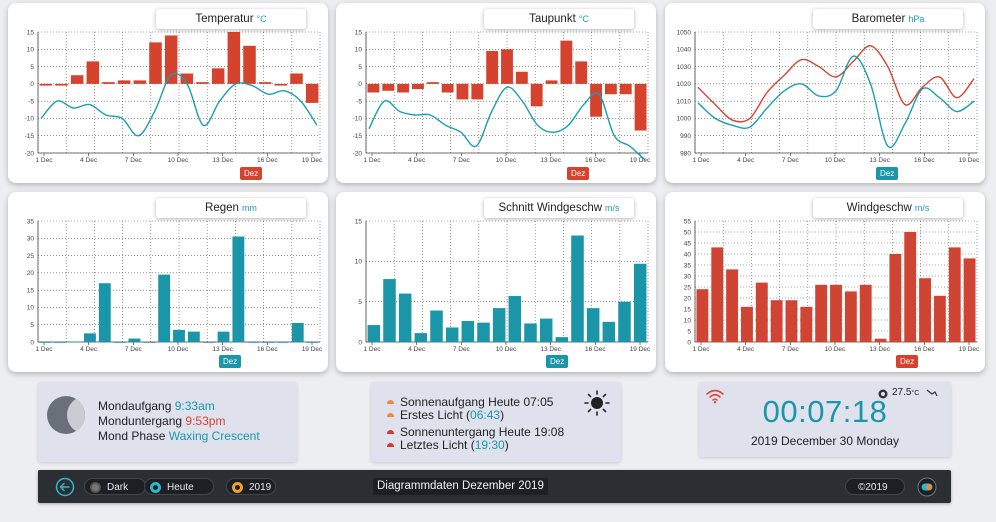 Image resolution: width=996 pixels, height=522 pixels. Describe the element at coordinates (390, 415) in the screenshot. I see `first-light-icon` at that location.